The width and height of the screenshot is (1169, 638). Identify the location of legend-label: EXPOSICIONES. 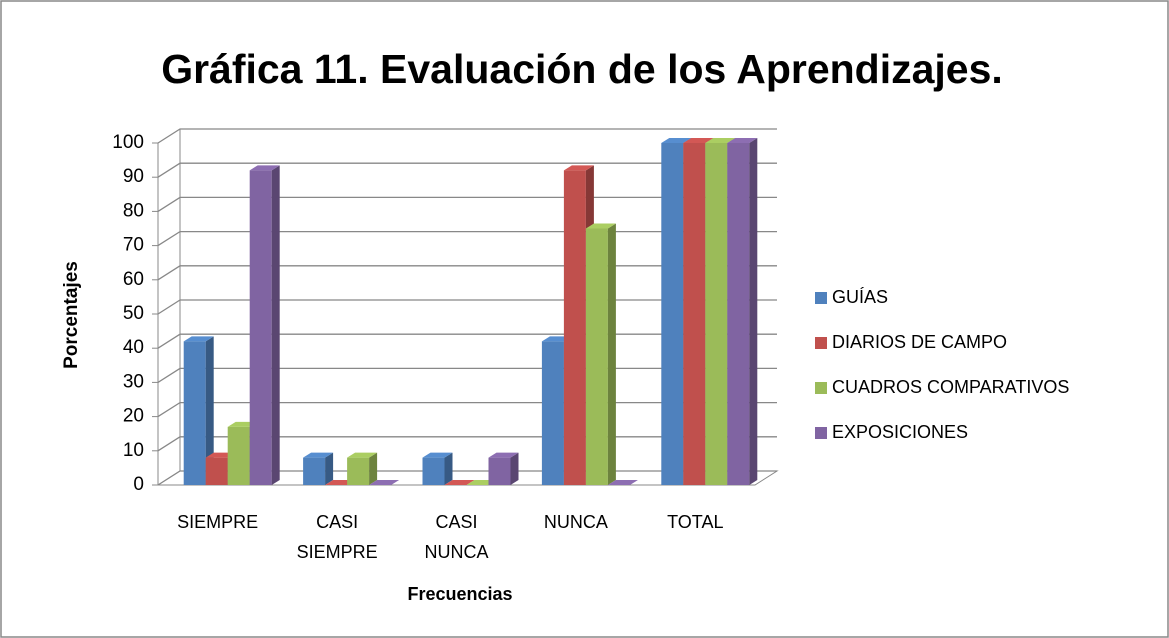
(900, 432).